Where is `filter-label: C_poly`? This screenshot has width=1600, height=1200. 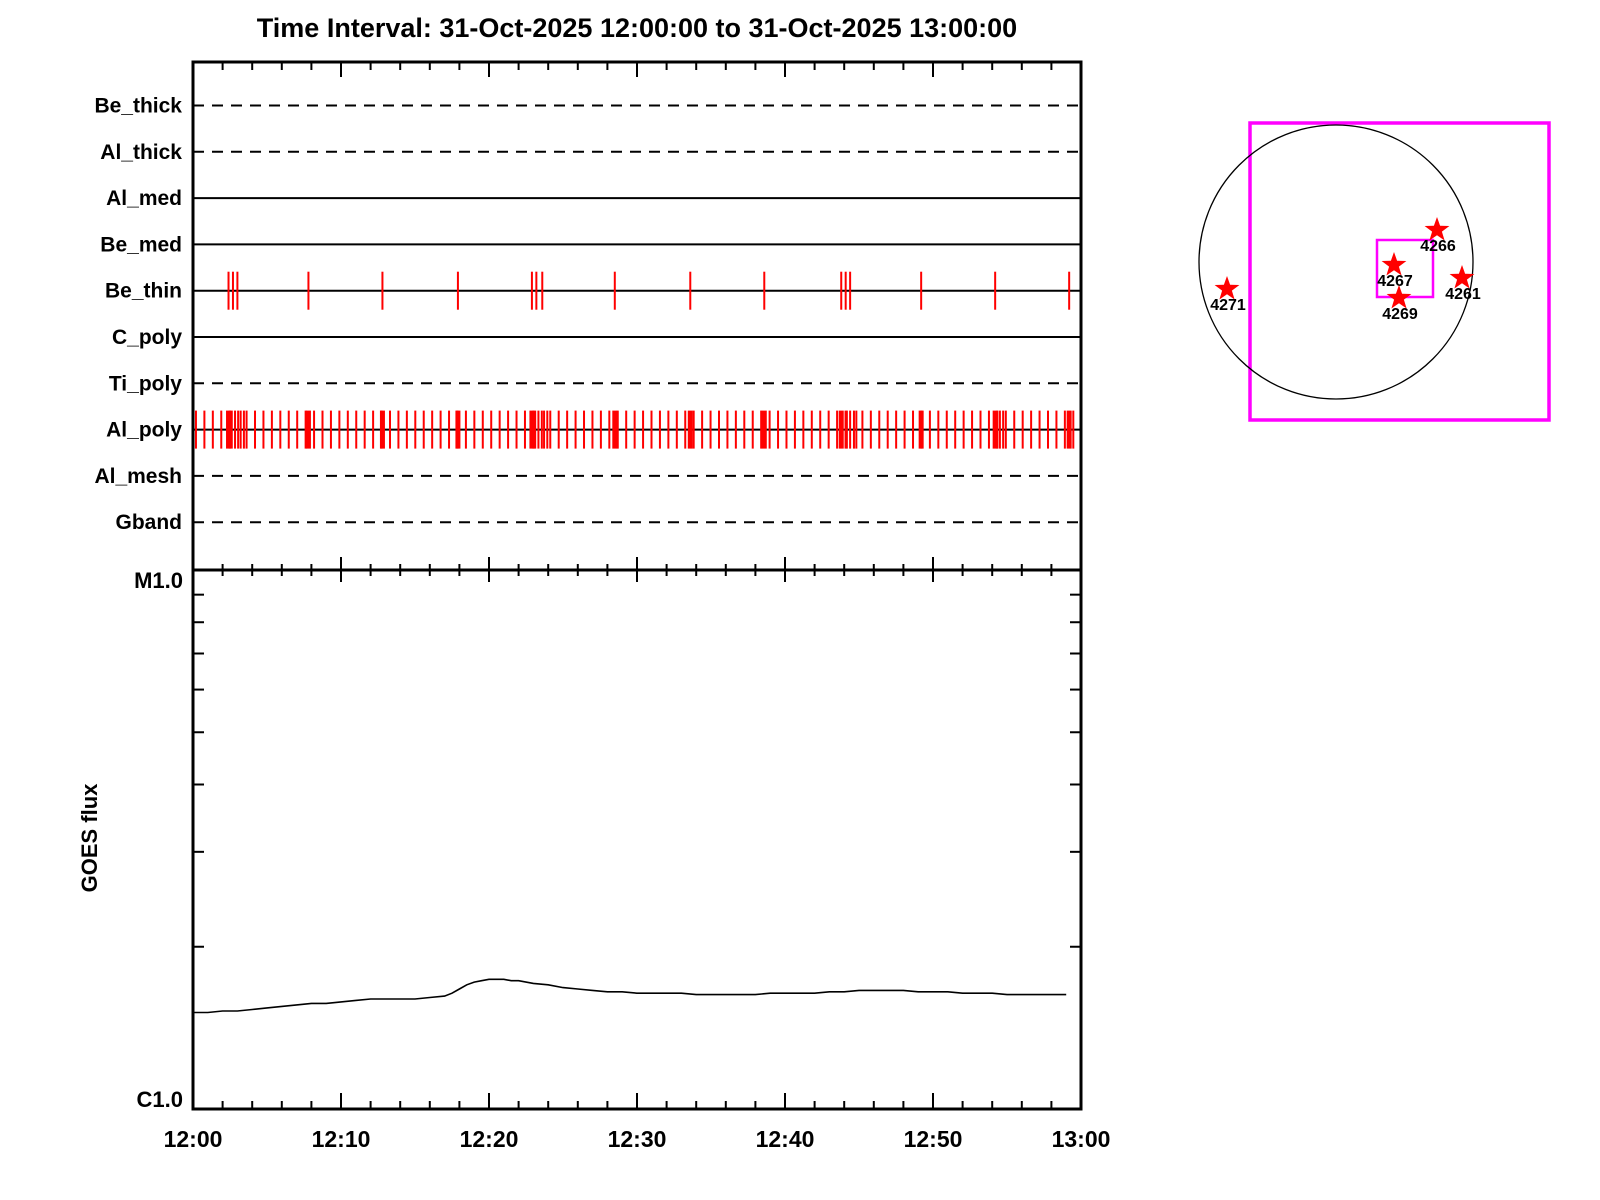 filter-label: C_poly is located at coordinates (147, 337).